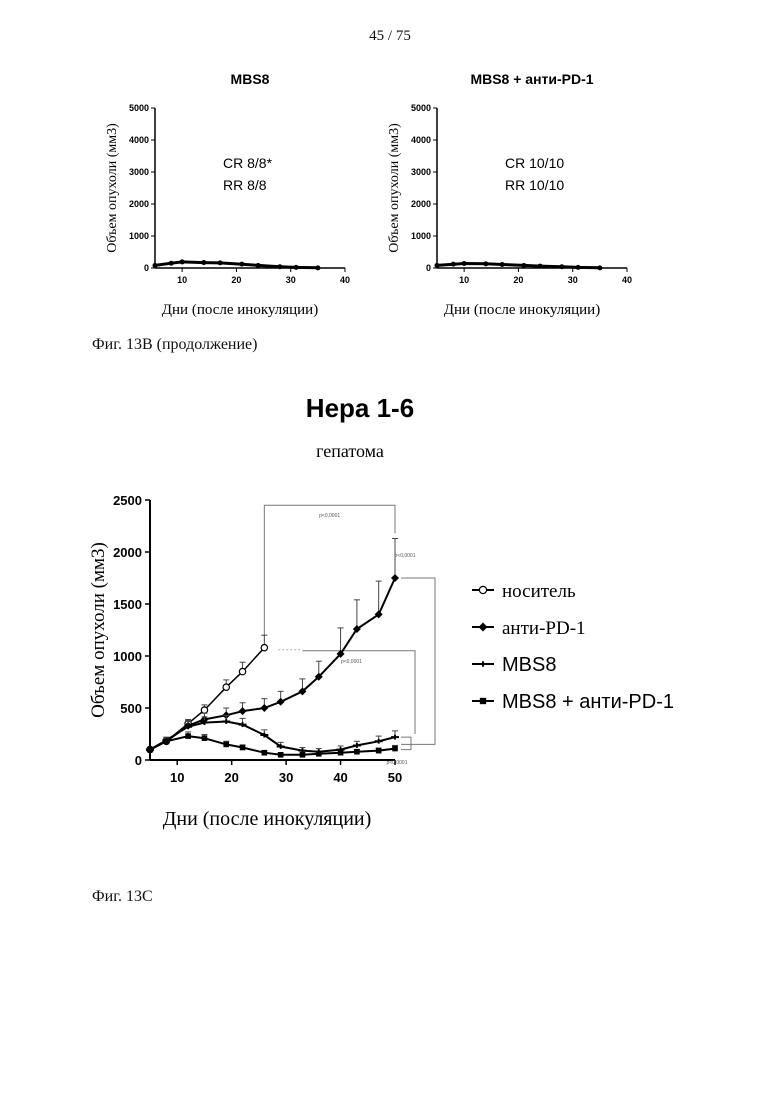 Image resolution: width=780 pixels, height=1103 pixels. What do you see at coordinates (544, 628) in the screenshot?
I see `legend-label: анти-PD-1` at bounding box center [544, 628].